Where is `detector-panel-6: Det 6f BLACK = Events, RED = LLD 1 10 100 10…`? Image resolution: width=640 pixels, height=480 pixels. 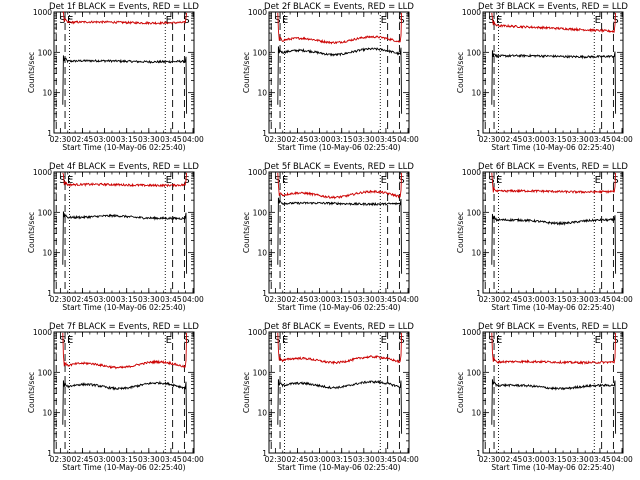
detector-panel-6: Det 6f BLACK = Events, RED = LLD 1 10 100 10… is located at coordinates (544, 237).